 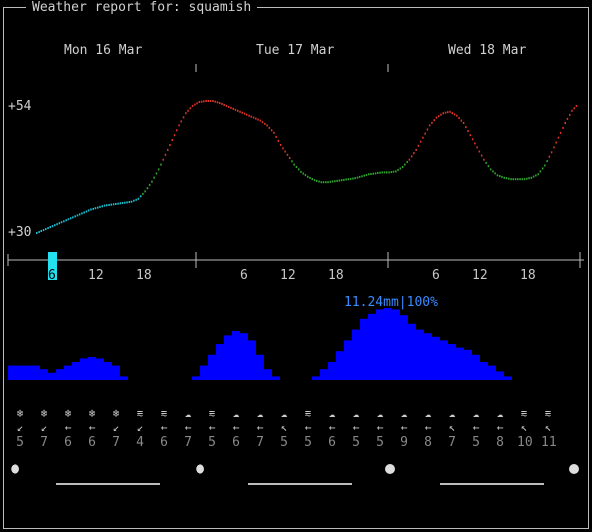 What do you see at coordinates (244, 275) in the screenshot?
I see `hour-label: 6` at bounding box center [244, 275].